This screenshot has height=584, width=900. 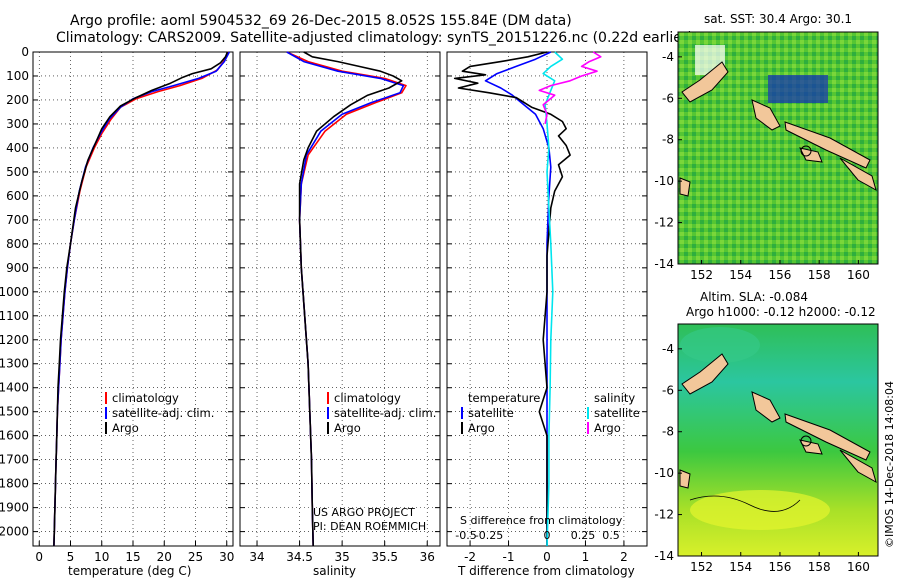 I want to click on series-temperature-argo, so click(x=512, y=298).